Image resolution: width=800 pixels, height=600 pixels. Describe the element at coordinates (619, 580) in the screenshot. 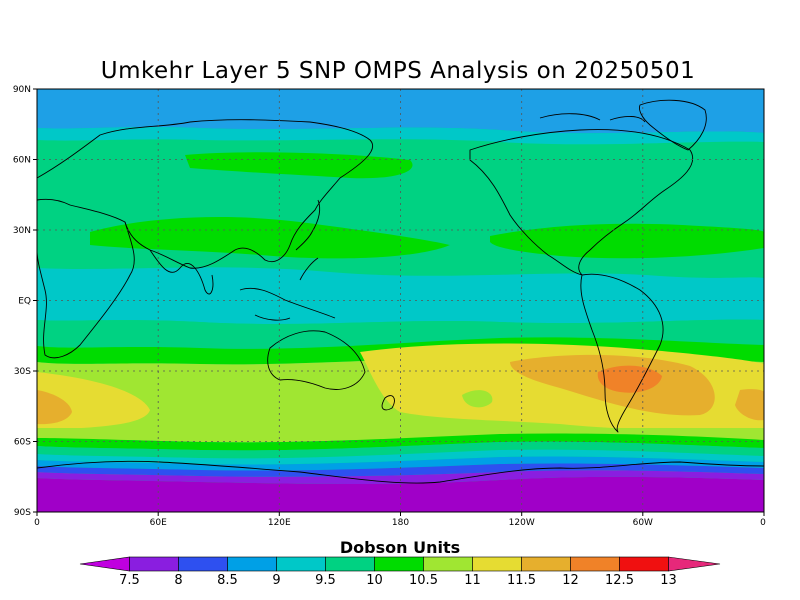

I see `colorbar-label: 12.5` at that location.